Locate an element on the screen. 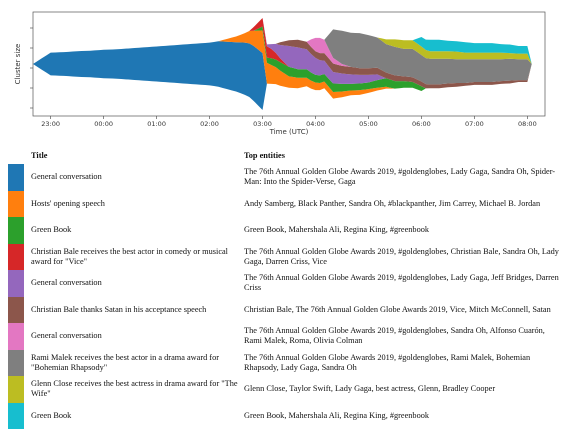  x-tick-label-5: 03:00 is located at coordinates (262, 124).